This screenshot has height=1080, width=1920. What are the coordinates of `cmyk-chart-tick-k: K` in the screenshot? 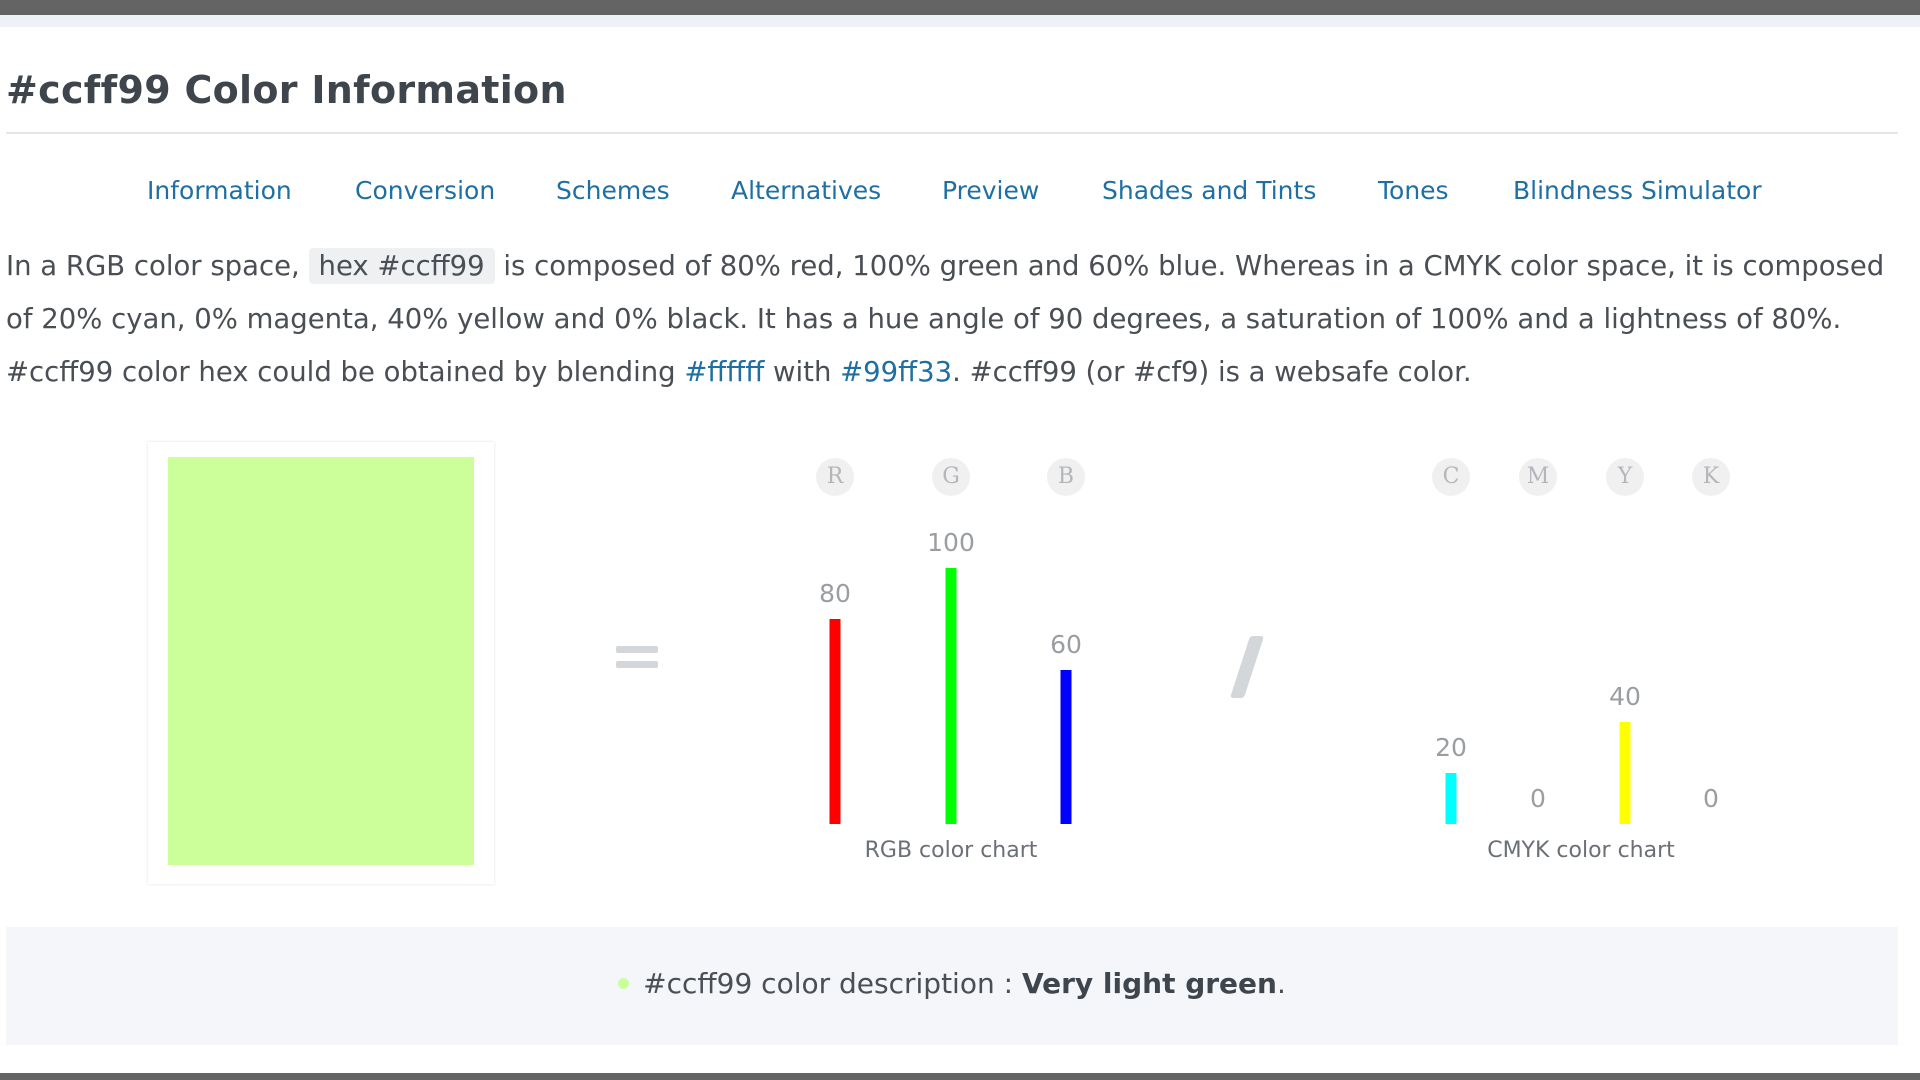 It's located at (1711, 477).